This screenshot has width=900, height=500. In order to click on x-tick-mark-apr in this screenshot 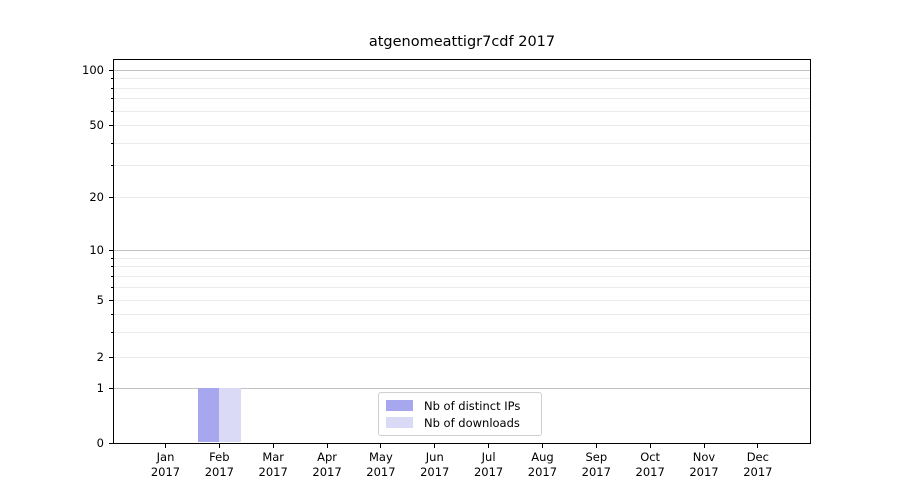, I will do `click(327, 446)`.